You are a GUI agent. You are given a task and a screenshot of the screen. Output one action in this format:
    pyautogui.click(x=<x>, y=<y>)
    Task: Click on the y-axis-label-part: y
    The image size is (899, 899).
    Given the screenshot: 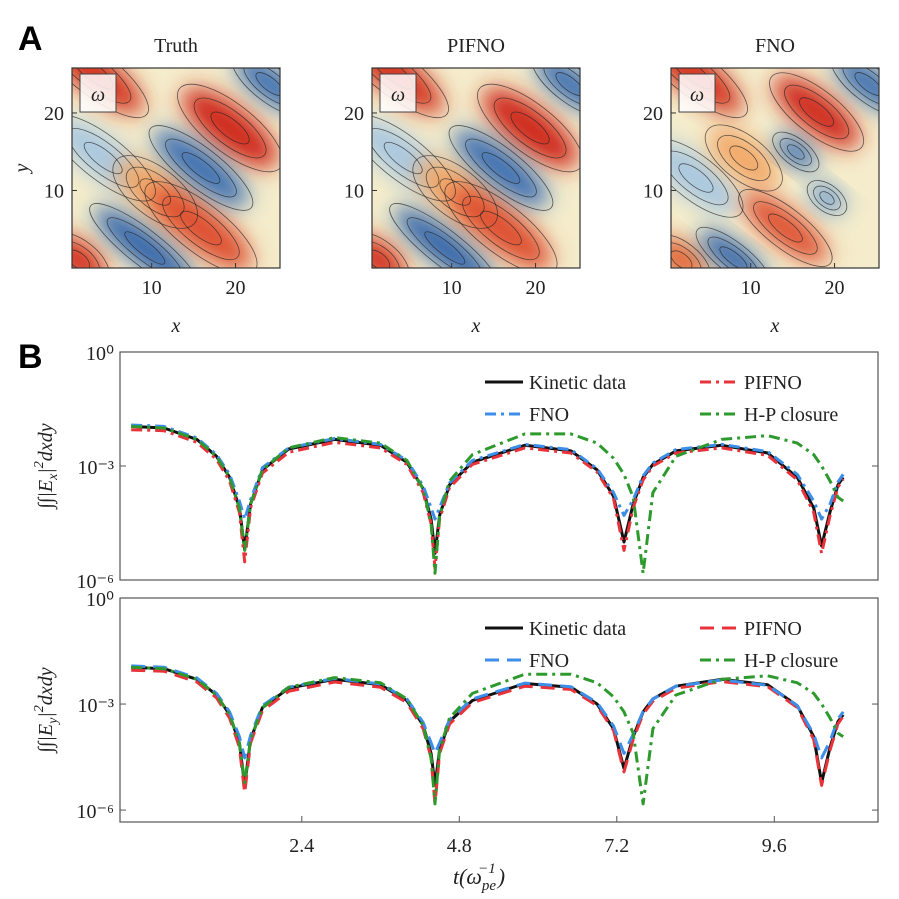 What is the action you would take?
    pyautogui.click(x=53, y=721)
    